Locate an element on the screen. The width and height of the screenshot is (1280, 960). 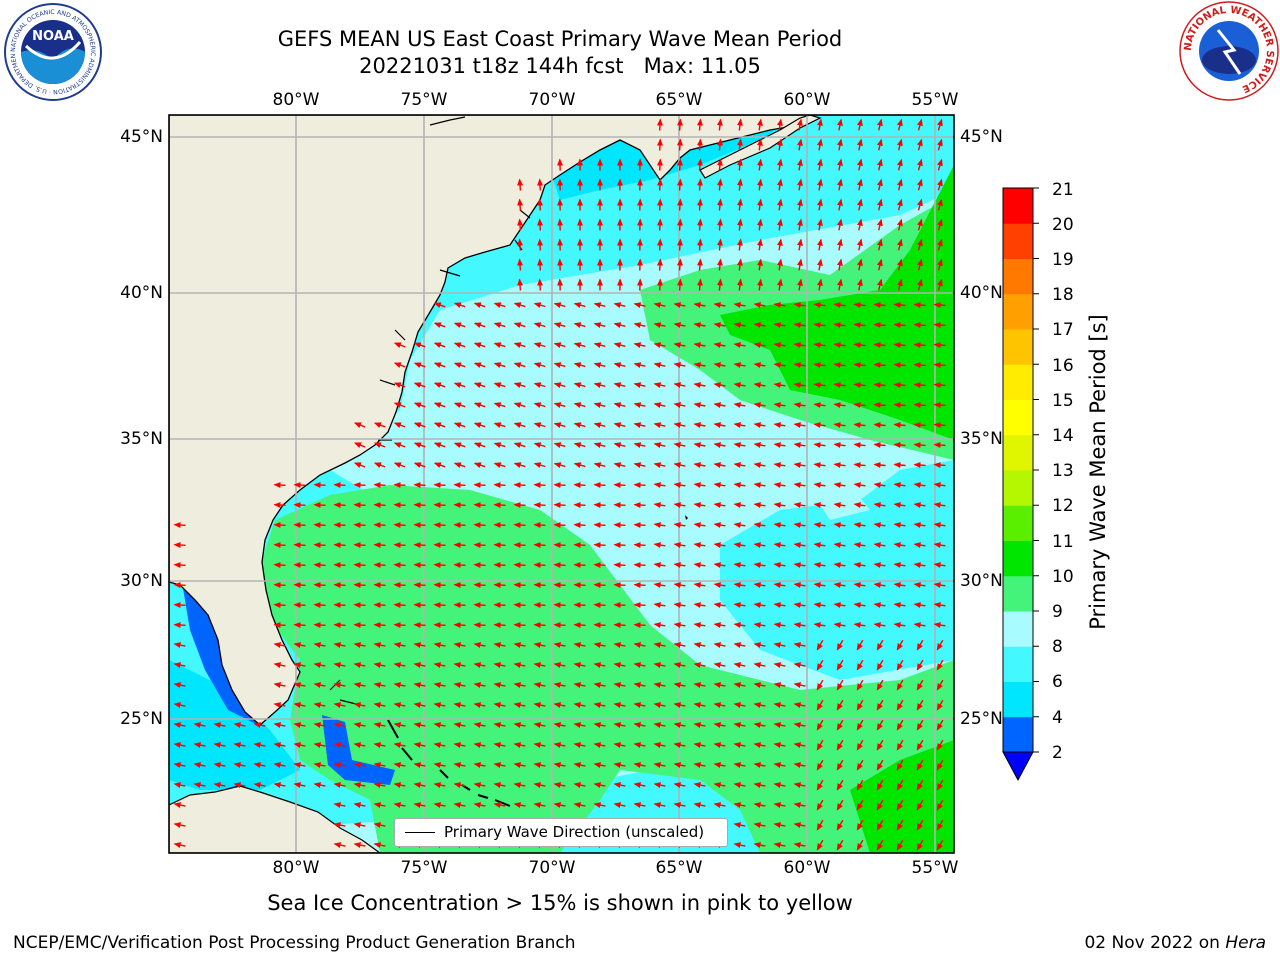
lon-label-bottom: 80°W is located at coordinates (296, 868).